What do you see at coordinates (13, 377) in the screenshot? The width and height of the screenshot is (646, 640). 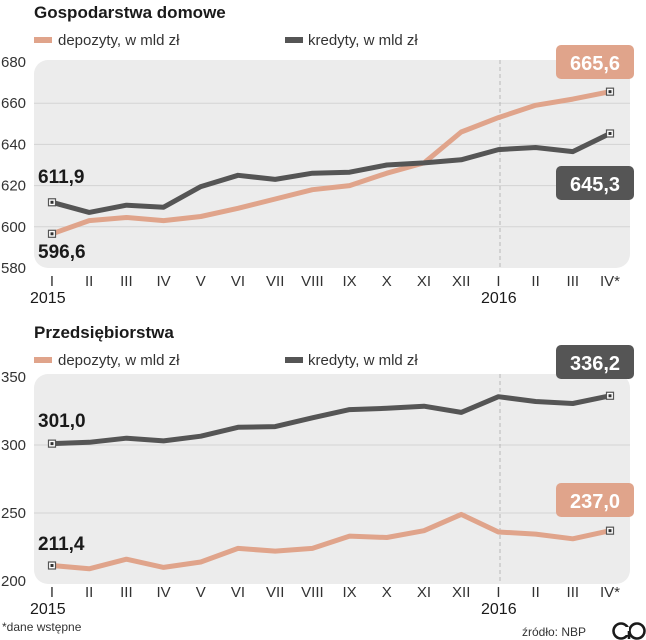 I see `y-tick-label: 350` at bounding box center [13, 377].